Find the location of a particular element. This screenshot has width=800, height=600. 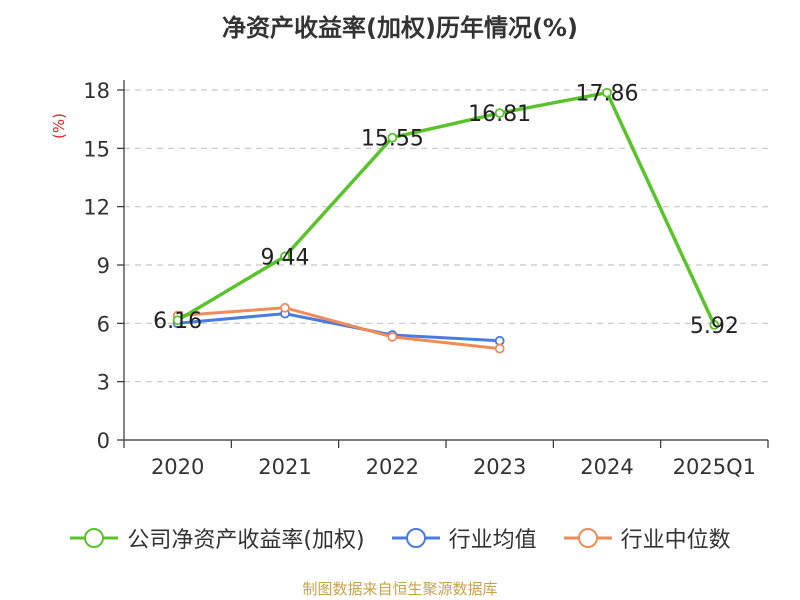

y-tick-label: 12 is located at coordinates (96, 208).